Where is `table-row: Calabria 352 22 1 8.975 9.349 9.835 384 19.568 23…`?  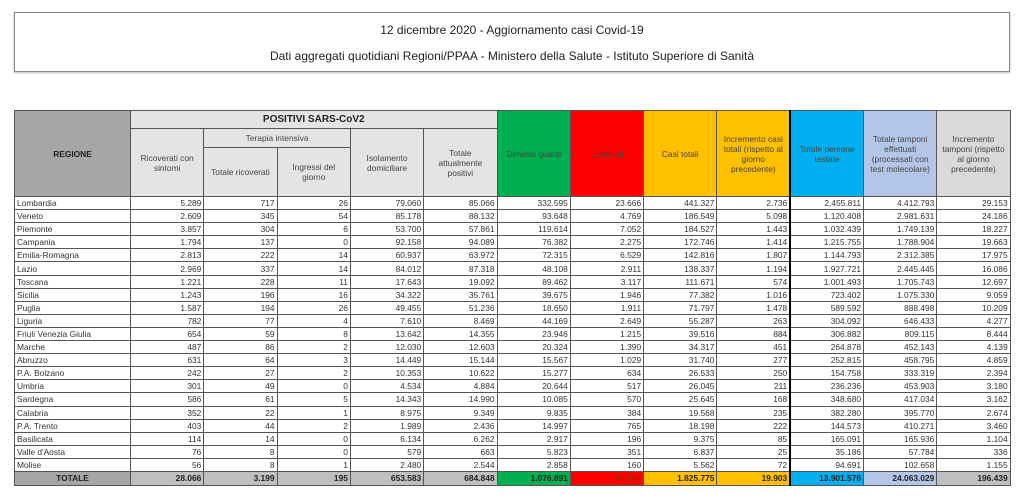 table-row: Calabria 352 22 1 8.975 9.349 9.835 384 19.568 23… is located at coordinates (512, 412).